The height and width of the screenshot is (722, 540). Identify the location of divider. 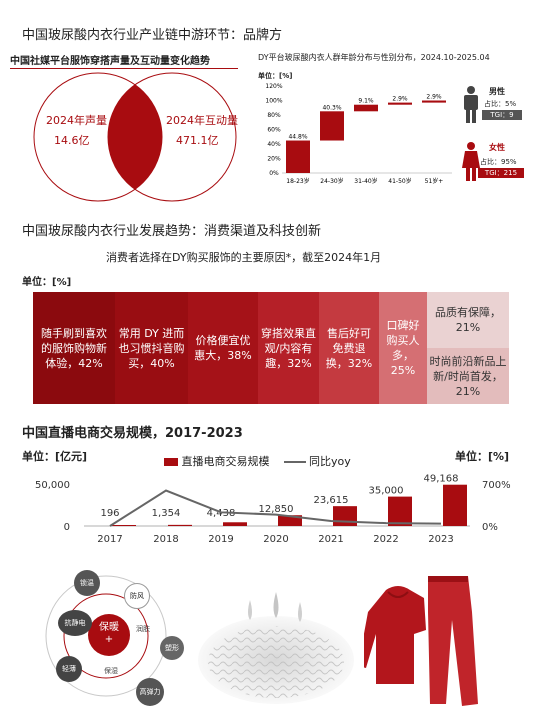
(124, 68).